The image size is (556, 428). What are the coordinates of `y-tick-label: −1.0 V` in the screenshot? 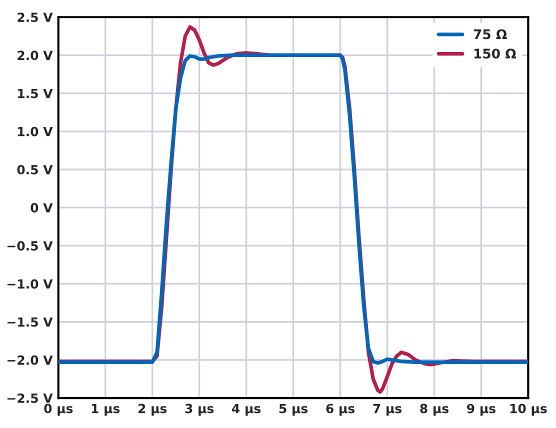 It's located at (30, 284).